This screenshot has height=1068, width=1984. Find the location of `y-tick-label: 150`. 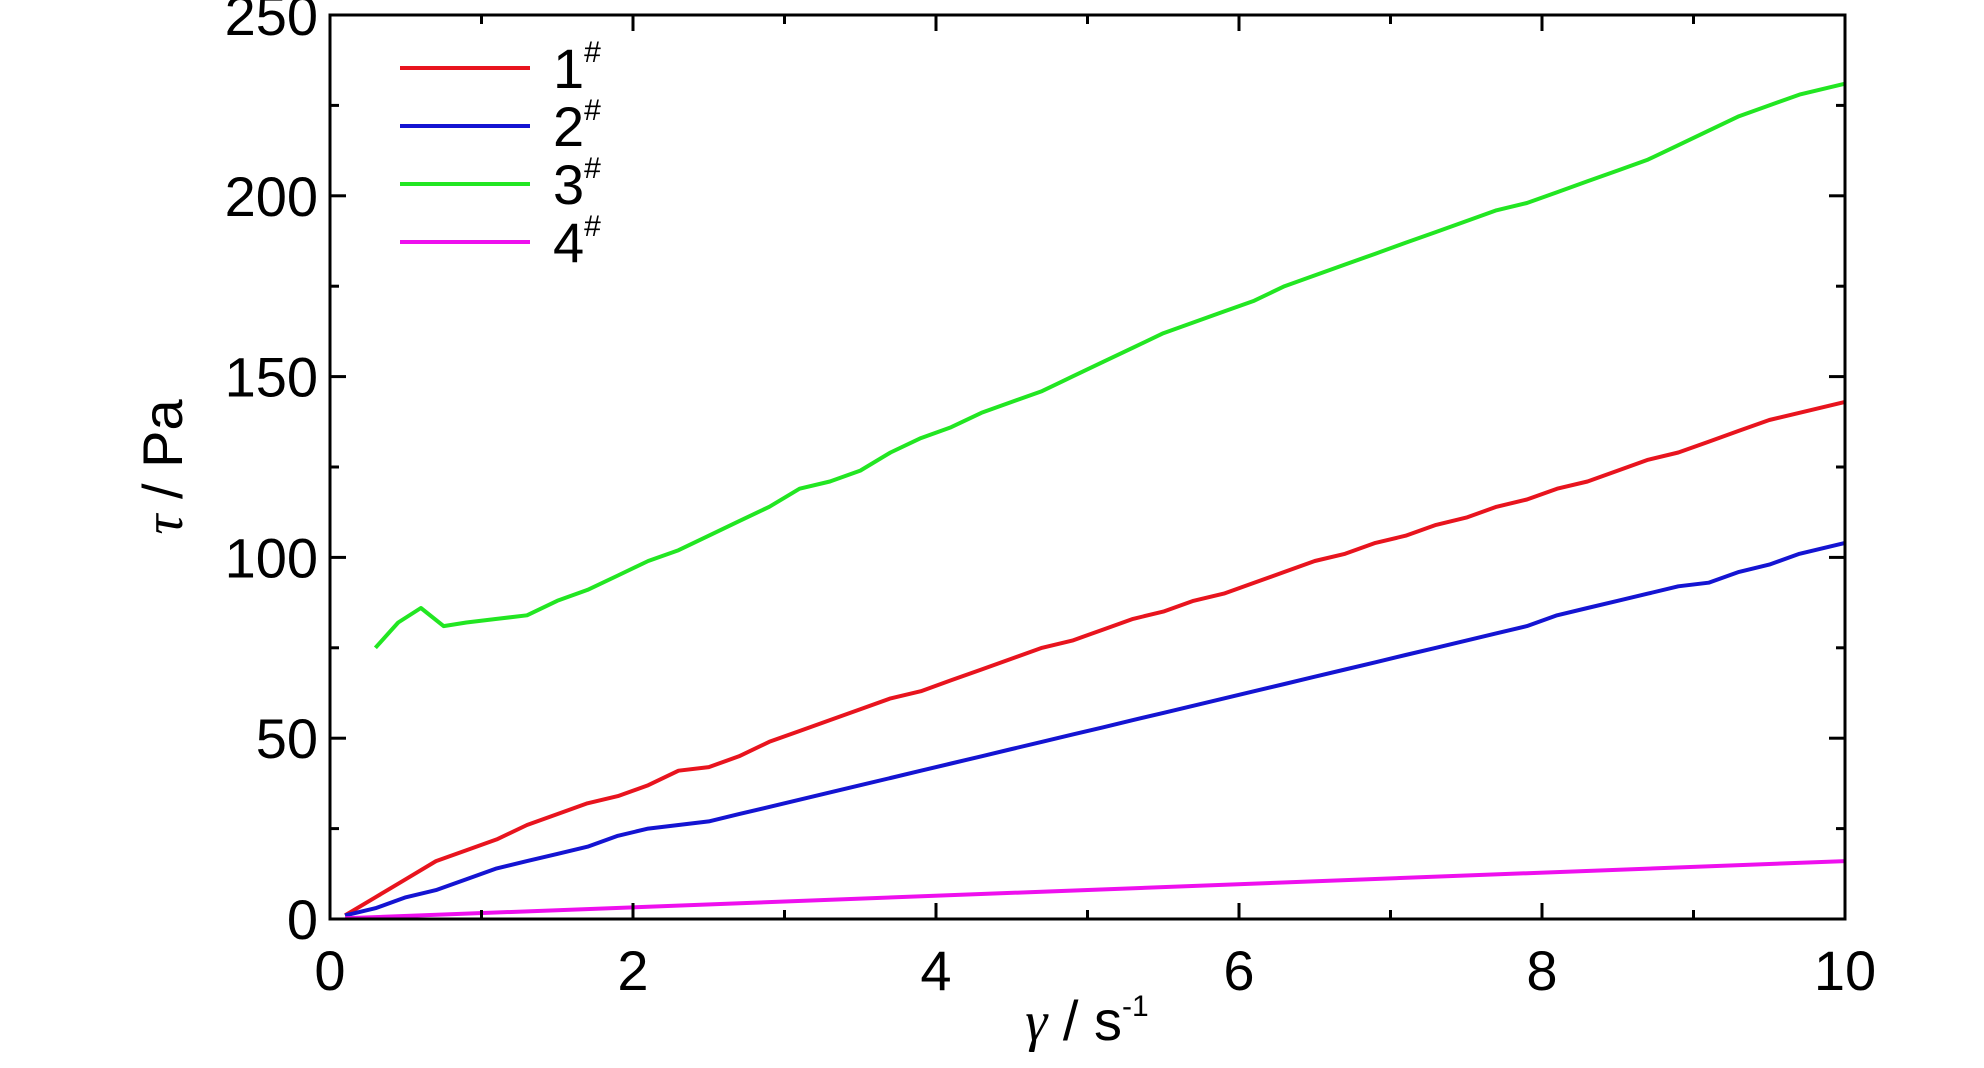

y-tick-label: 150 is located at coordinates (271, 377).